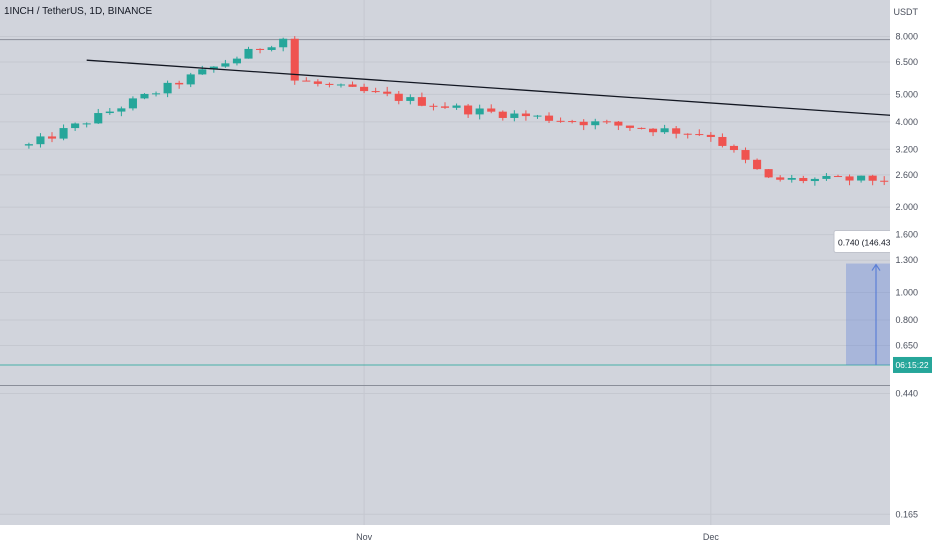 The image size is (932, 555). I want to click on chart-title: 1INCH / TetherUS, 1D, BINANCE, so click(78, 11).